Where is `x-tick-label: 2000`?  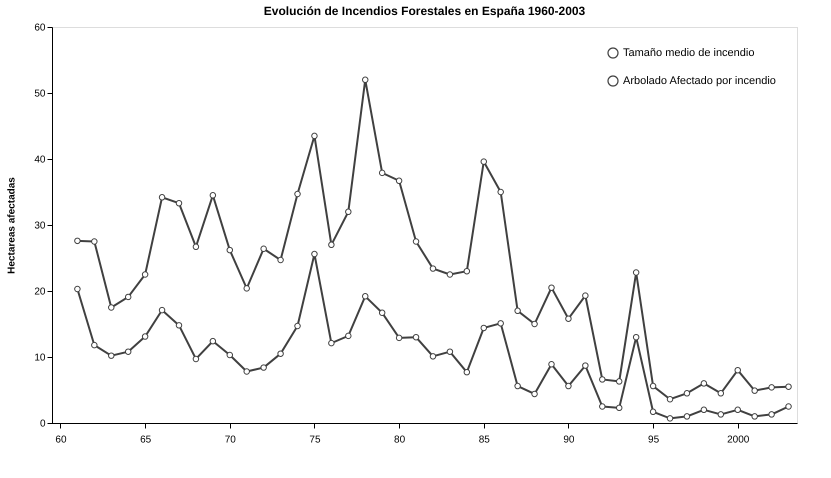
x-tick-label: 2000 is located at coordinates (738, 440).